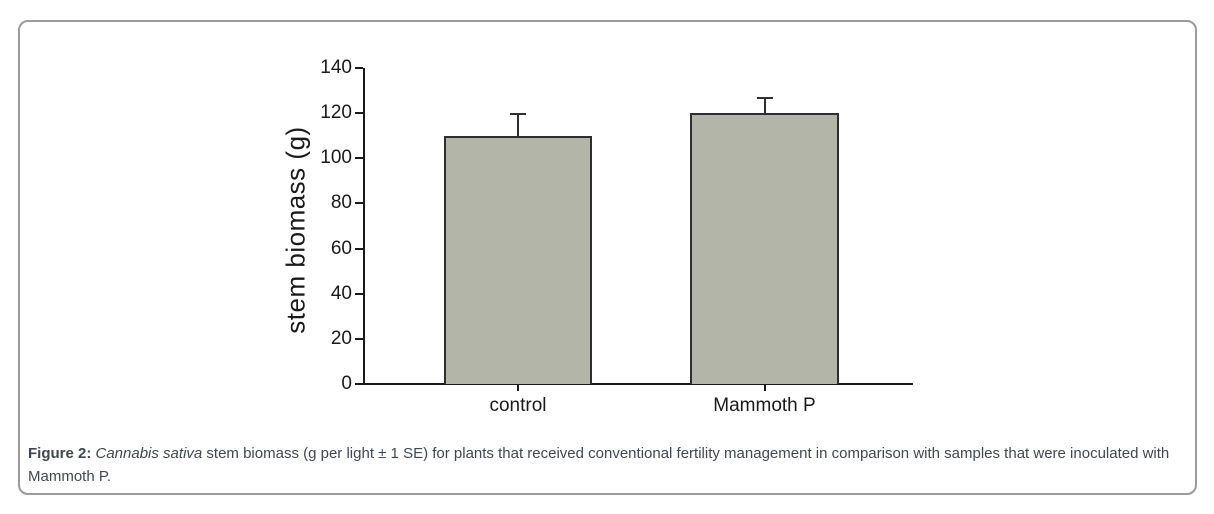 This screenshot has width=1214, height=514. What do you see at coordinates (336, 113) in the screenshot?
I see `y-tick-label: 120` at bounding box center [336, 113].